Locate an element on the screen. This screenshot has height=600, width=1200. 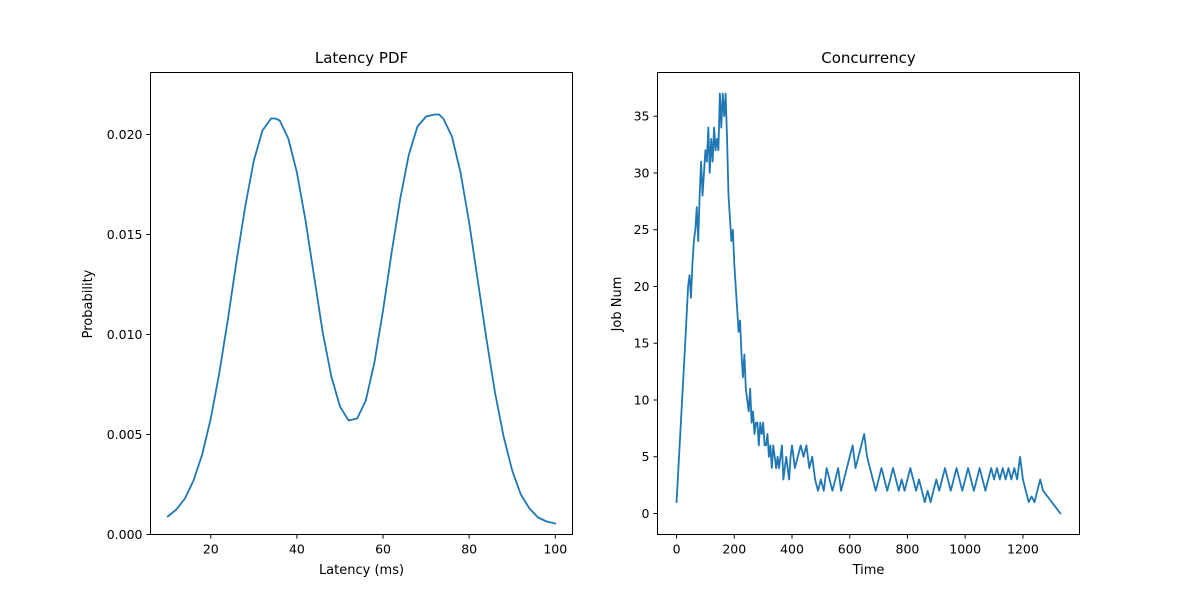
y-axis-label: Probability is located at coordinates (88, 303).